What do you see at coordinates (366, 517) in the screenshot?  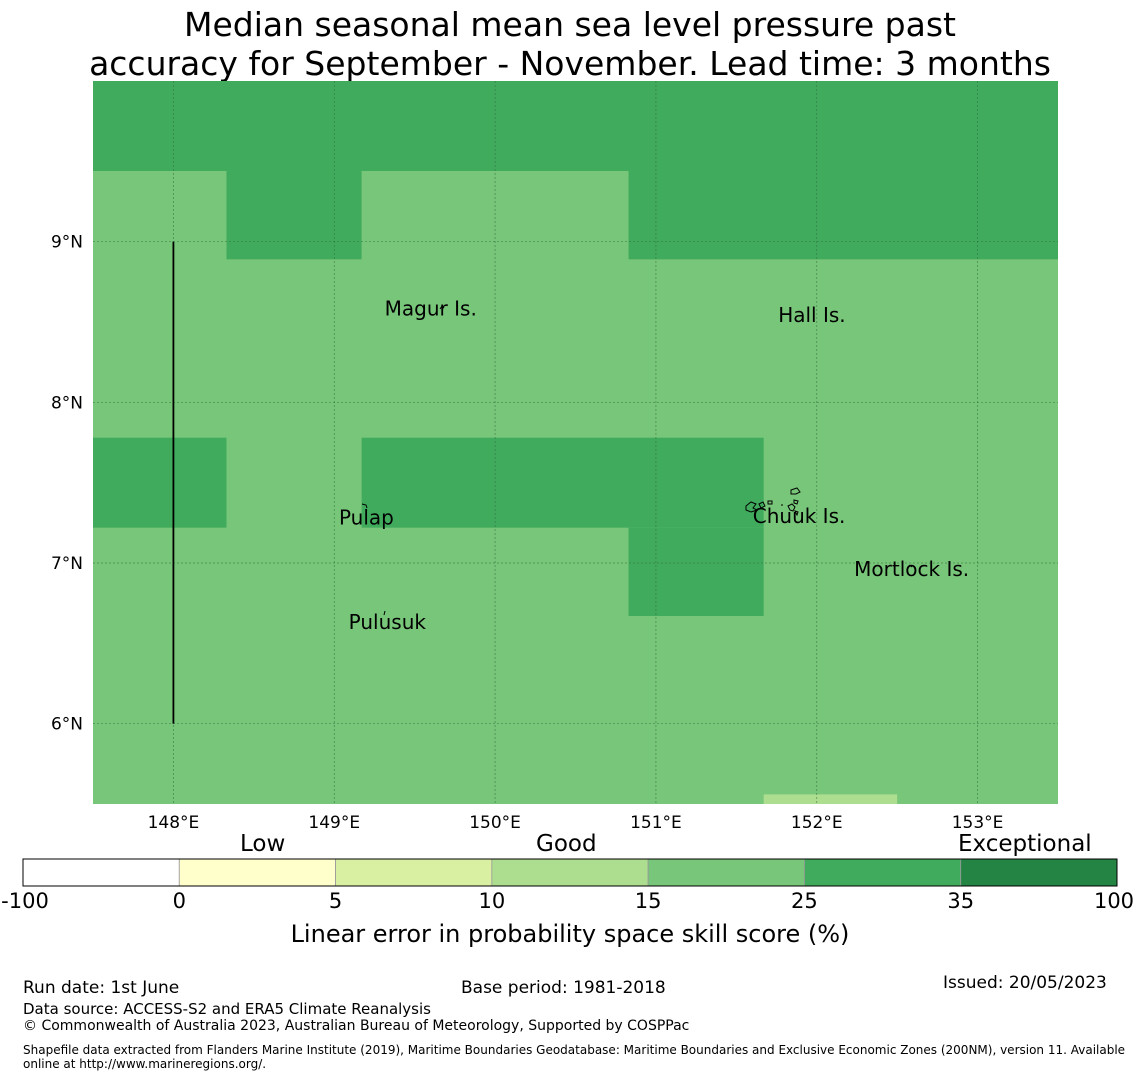 I see `place-label: Pulap` at bounding box center [366, 517].